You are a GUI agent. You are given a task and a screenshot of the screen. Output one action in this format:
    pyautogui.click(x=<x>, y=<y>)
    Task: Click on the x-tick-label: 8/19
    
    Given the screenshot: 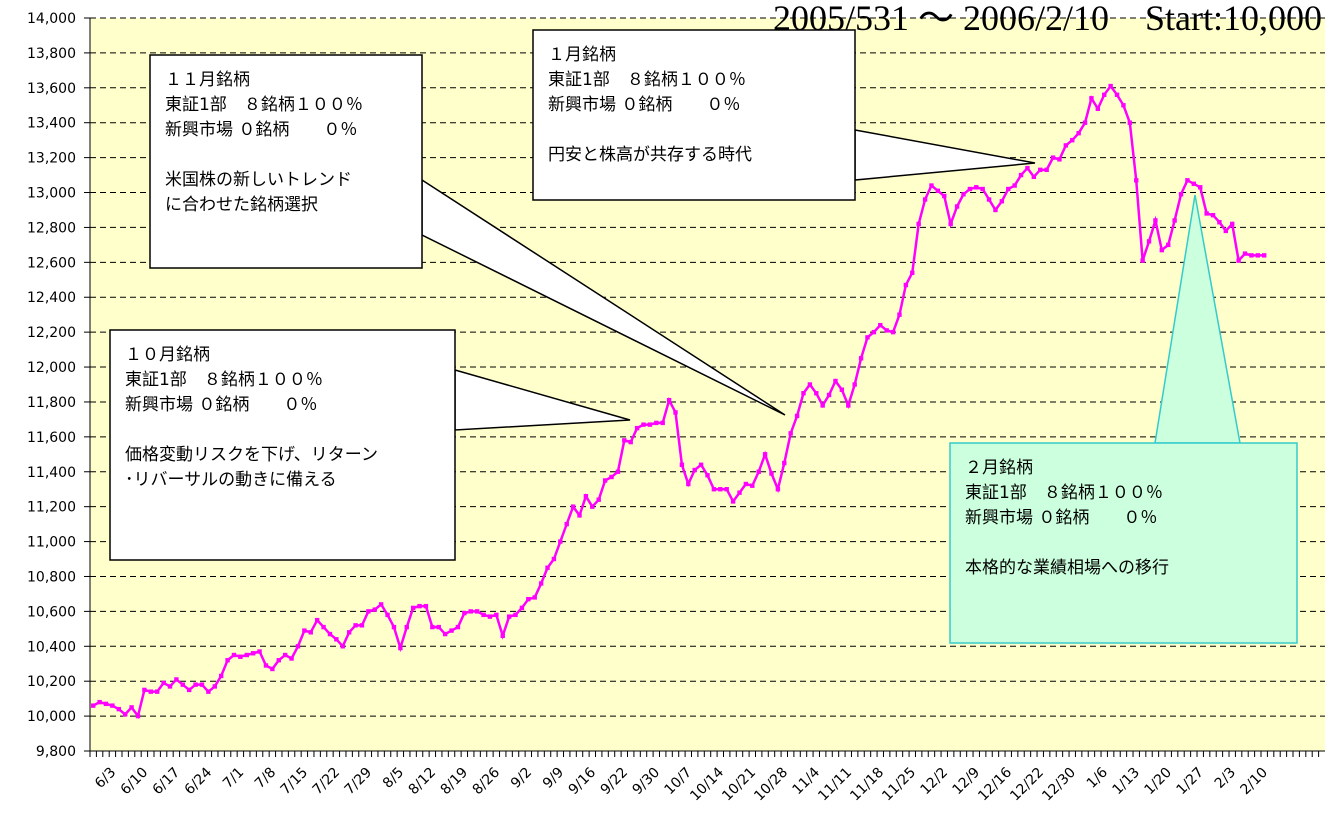 What is the action you would take?
    pyautogui.click(x=455, y=782)
    